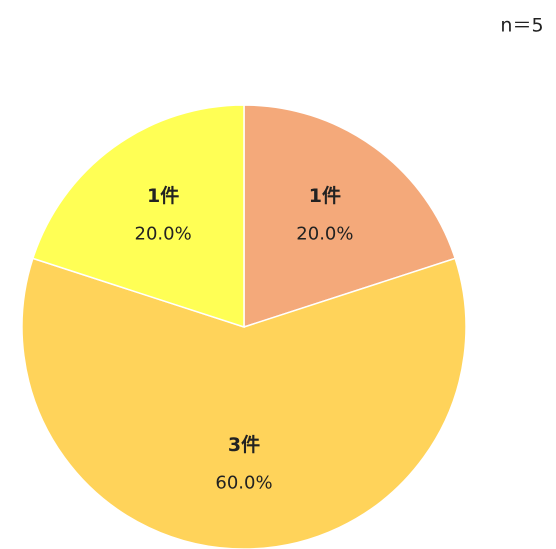 The width and height of the screenshot is (556, 549). I want to click on annotation: n＝5, so click(521, 26).